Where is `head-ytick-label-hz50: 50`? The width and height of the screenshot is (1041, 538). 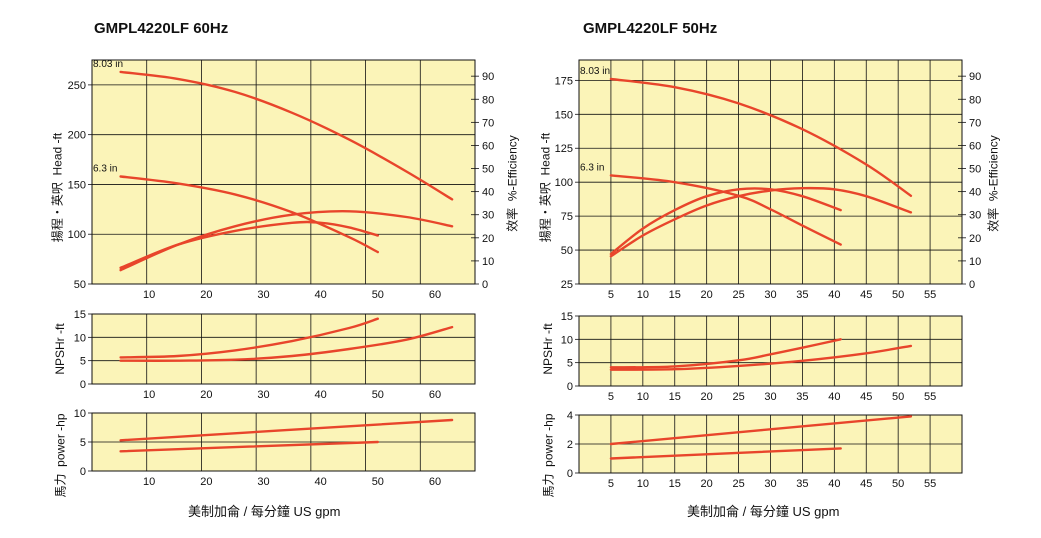 head-ytick-label-hz50: 50 is located at coordinates (567, 251).